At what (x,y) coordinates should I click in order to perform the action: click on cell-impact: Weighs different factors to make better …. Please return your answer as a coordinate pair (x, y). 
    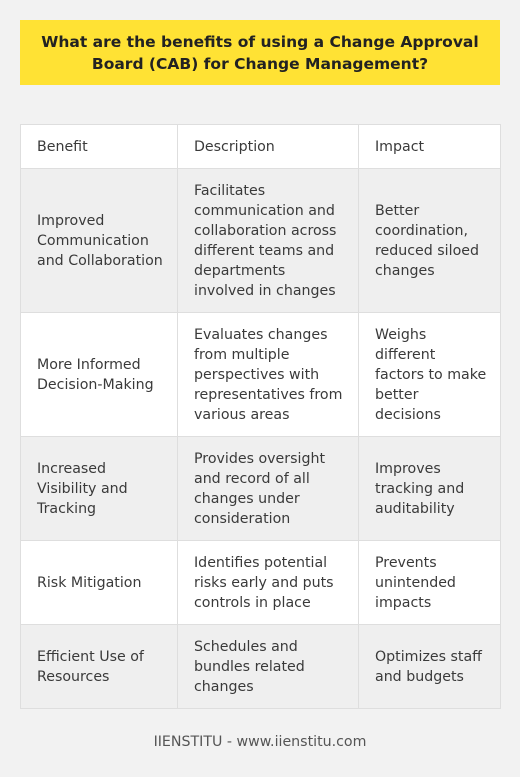
    Looking at the image, I should click on (429, 374).